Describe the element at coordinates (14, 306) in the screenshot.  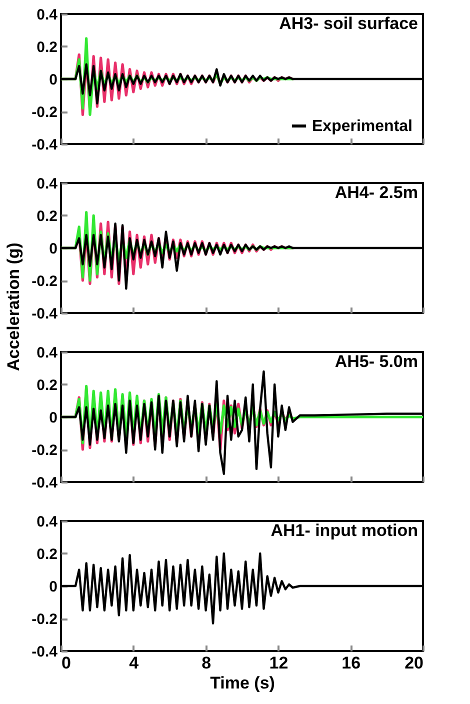
I see `y-axis-title: Acceleration (g)` at that location.